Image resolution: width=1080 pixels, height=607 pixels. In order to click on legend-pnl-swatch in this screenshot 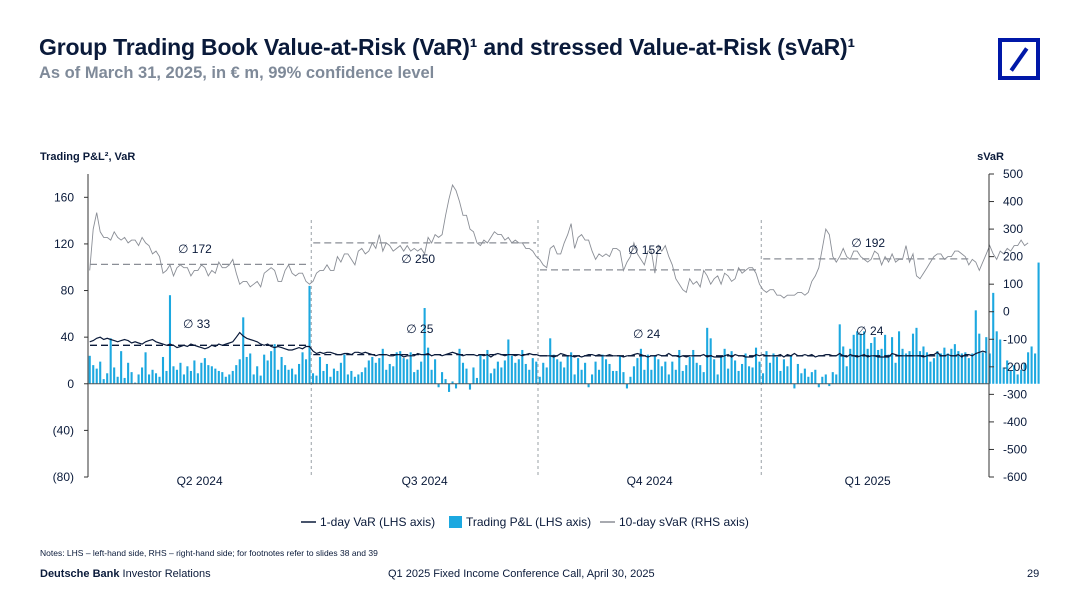, I will do `click(455, 522)`.